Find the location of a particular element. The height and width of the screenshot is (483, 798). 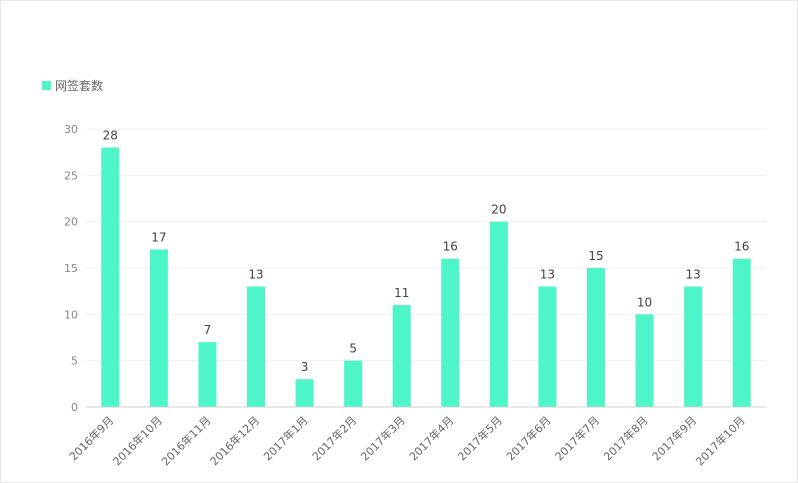

data-label: 10 is located at coordinates (644, 302).